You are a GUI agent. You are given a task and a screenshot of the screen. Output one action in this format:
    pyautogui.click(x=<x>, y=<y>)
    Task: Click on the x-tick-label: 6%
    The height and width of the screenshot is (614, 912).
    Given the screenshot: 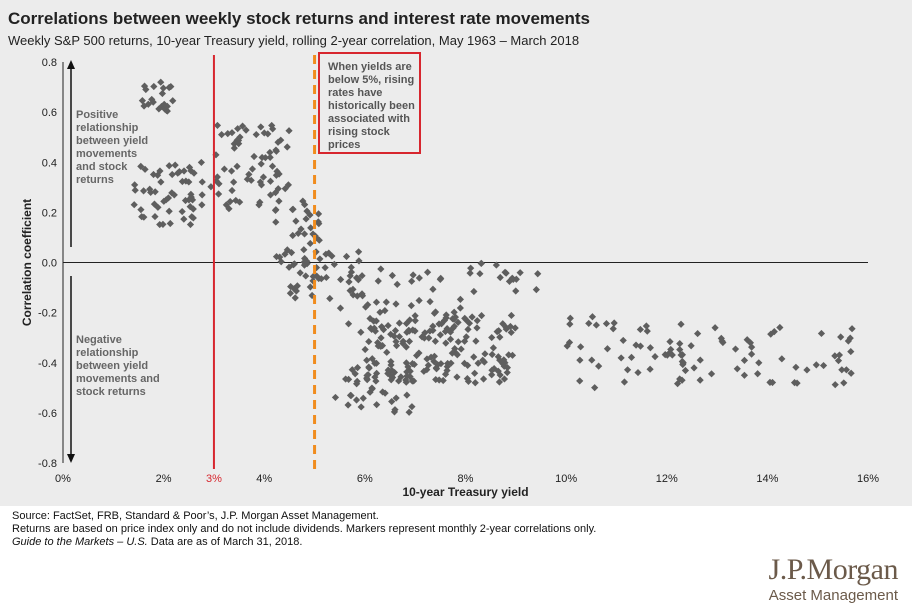 What is the action you would take?
    pyautogui.click(x=365, y=479)
    